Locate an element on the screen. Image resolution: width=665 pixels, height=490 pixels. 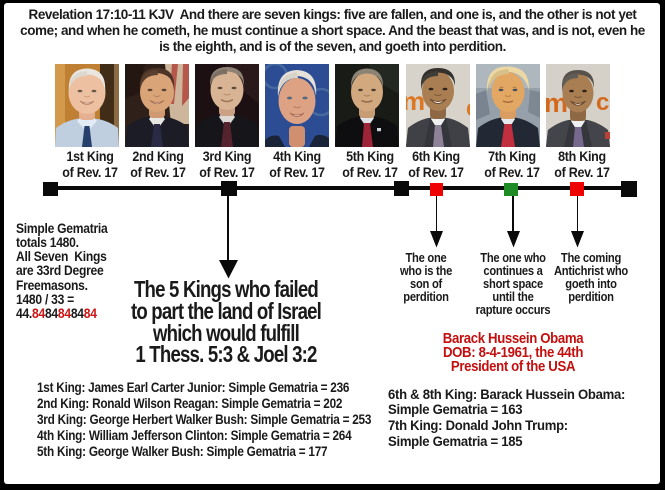
svg-text: c is located at coordinates (602, 102).